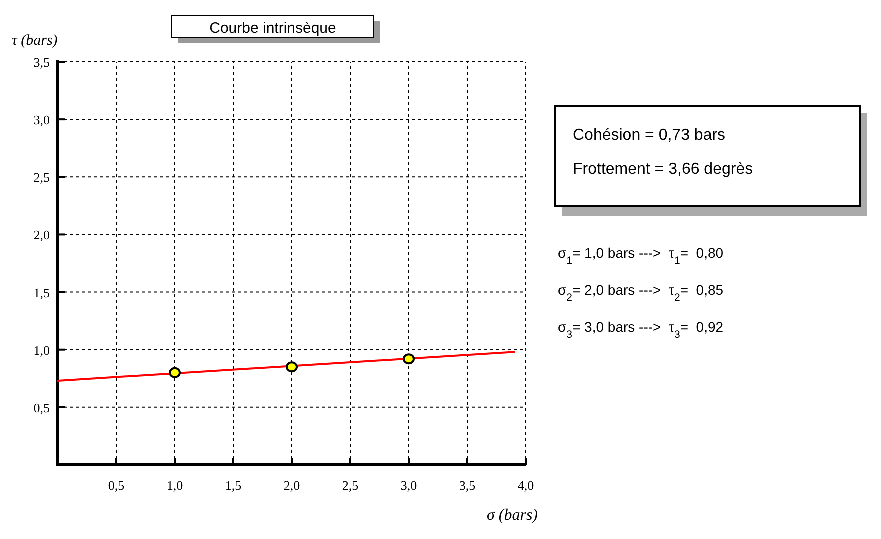  What do you see at coordinates (663, 169) in the screenshot?
I see `text: Frottement = 3,66 degrès` at bounding box center [663, 169].